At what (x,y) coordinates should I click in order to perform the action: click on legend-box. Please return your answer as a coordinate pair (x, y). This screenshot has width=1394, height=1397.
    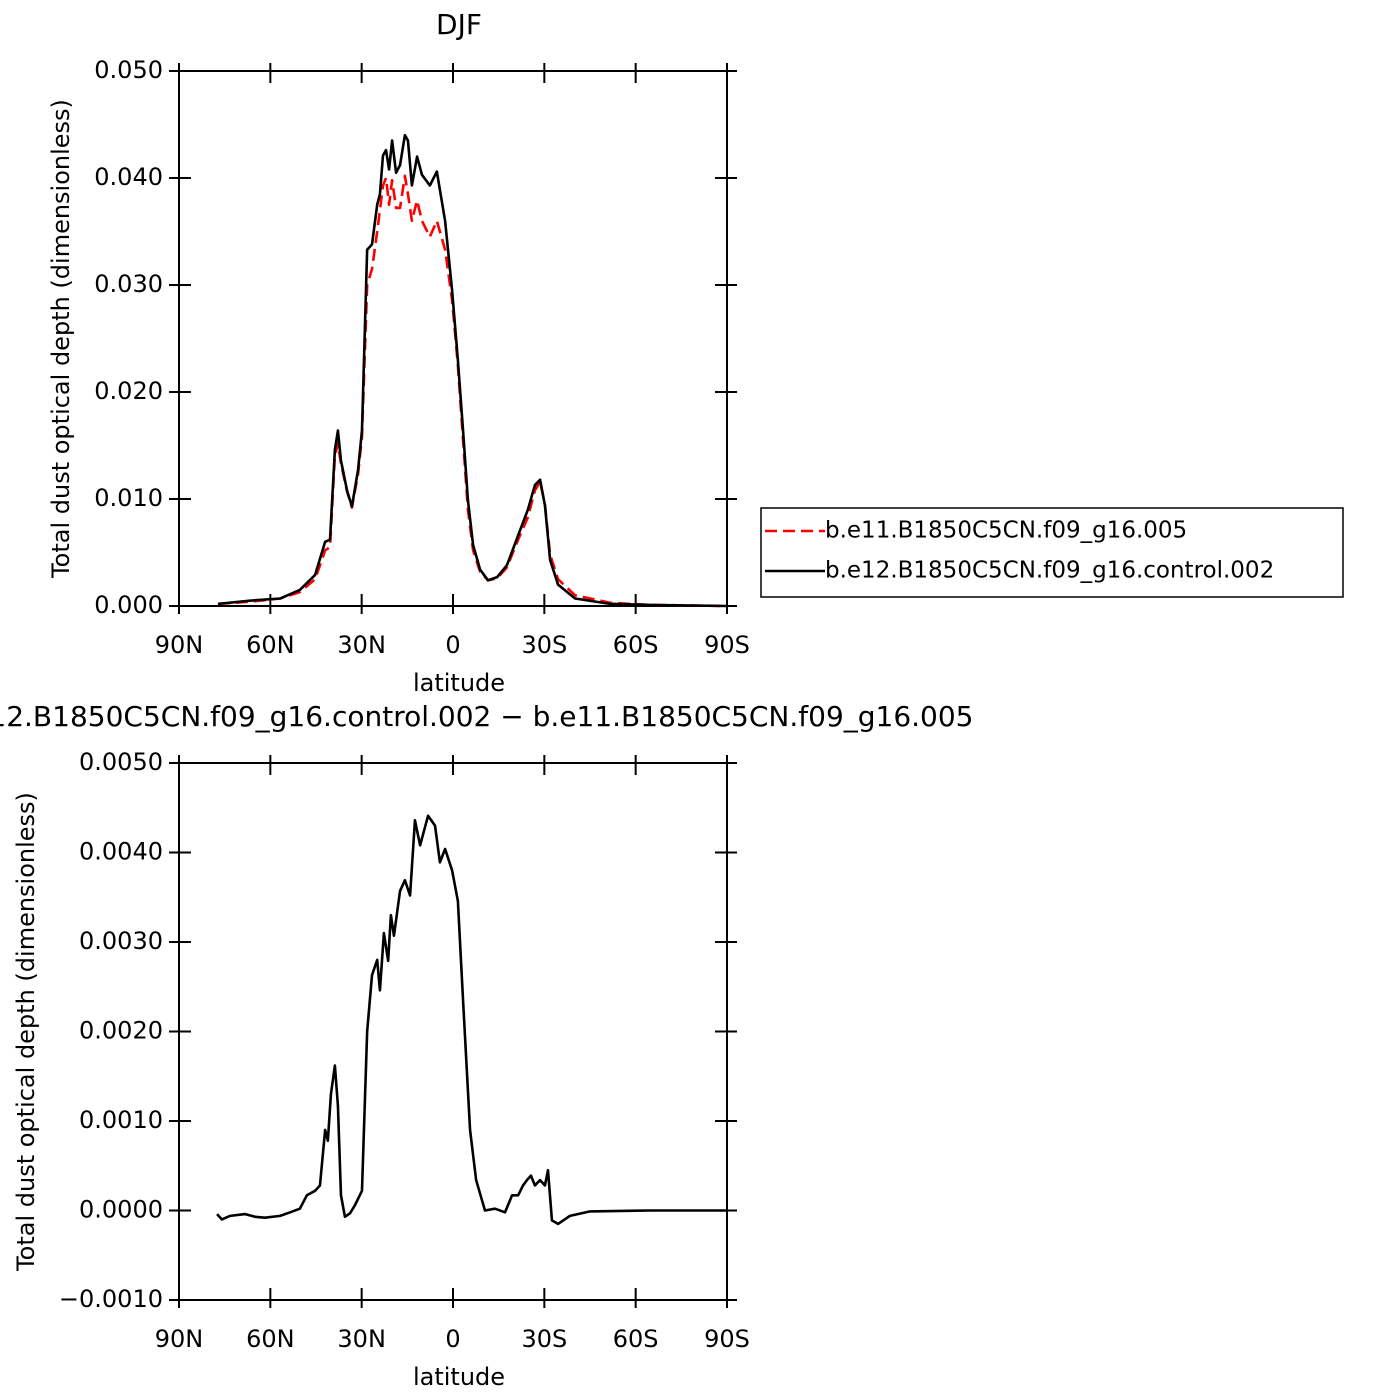
    Looking at the image, I should click on (1052, 552).